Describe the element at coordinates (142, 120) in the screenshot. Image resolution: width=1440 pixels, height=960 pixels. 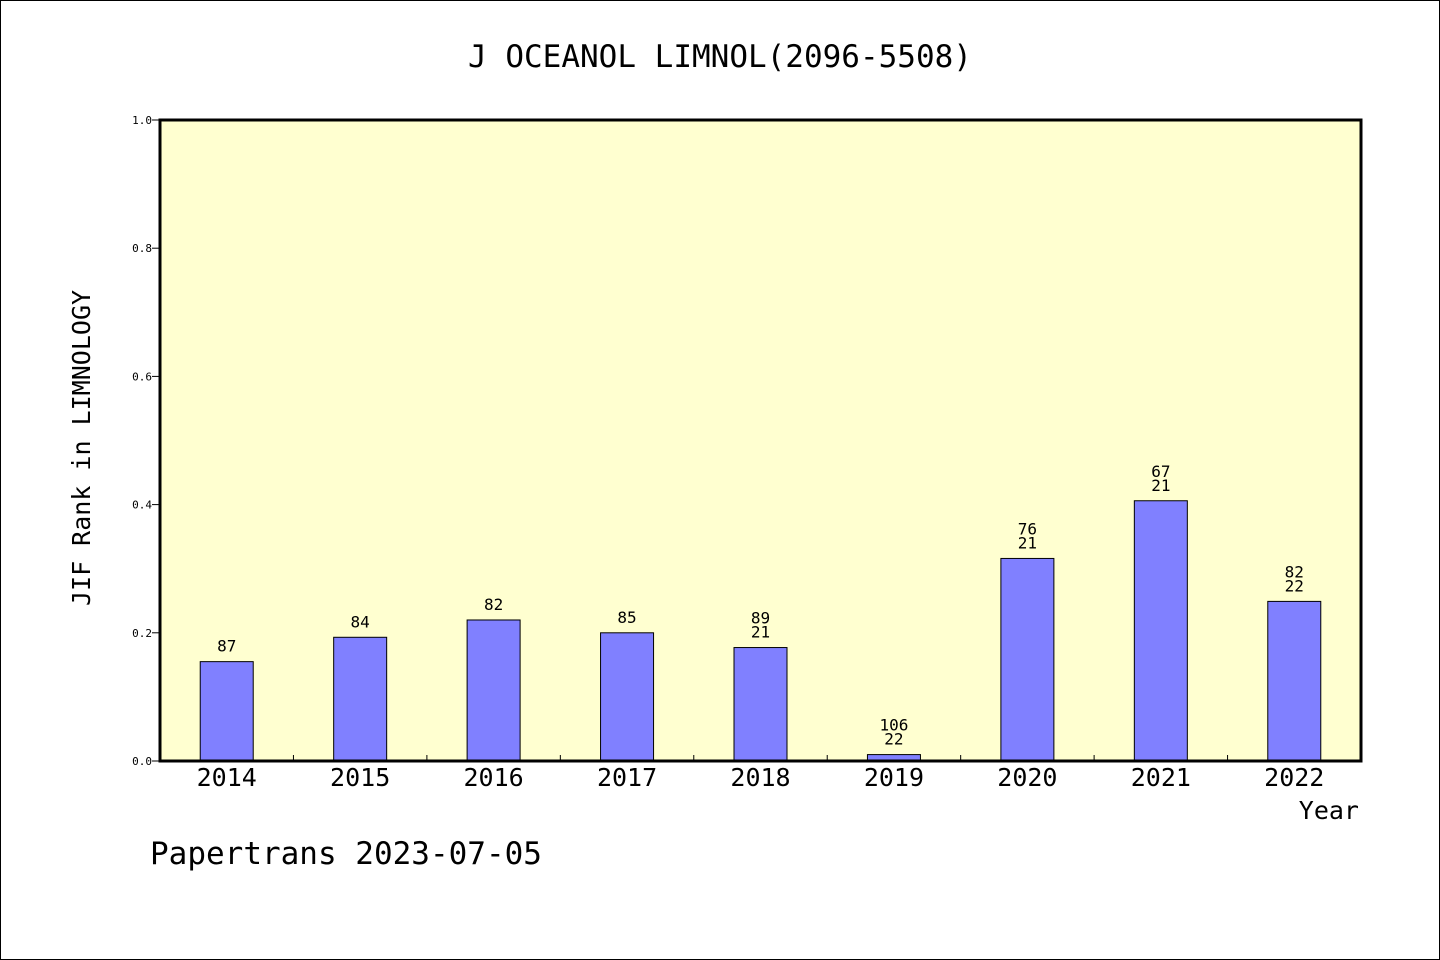
I see `y-tick-label: 1.0` at that location.